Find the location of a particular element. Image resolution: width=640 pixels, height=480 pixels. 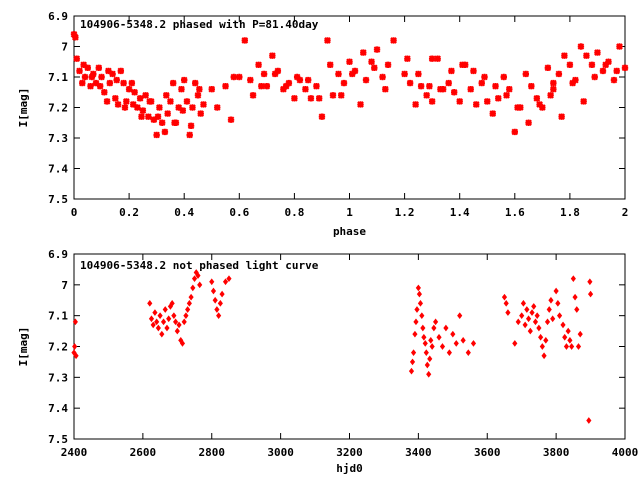

phased-y-axis-label: I[mag] is located at coordinates (23, 108).